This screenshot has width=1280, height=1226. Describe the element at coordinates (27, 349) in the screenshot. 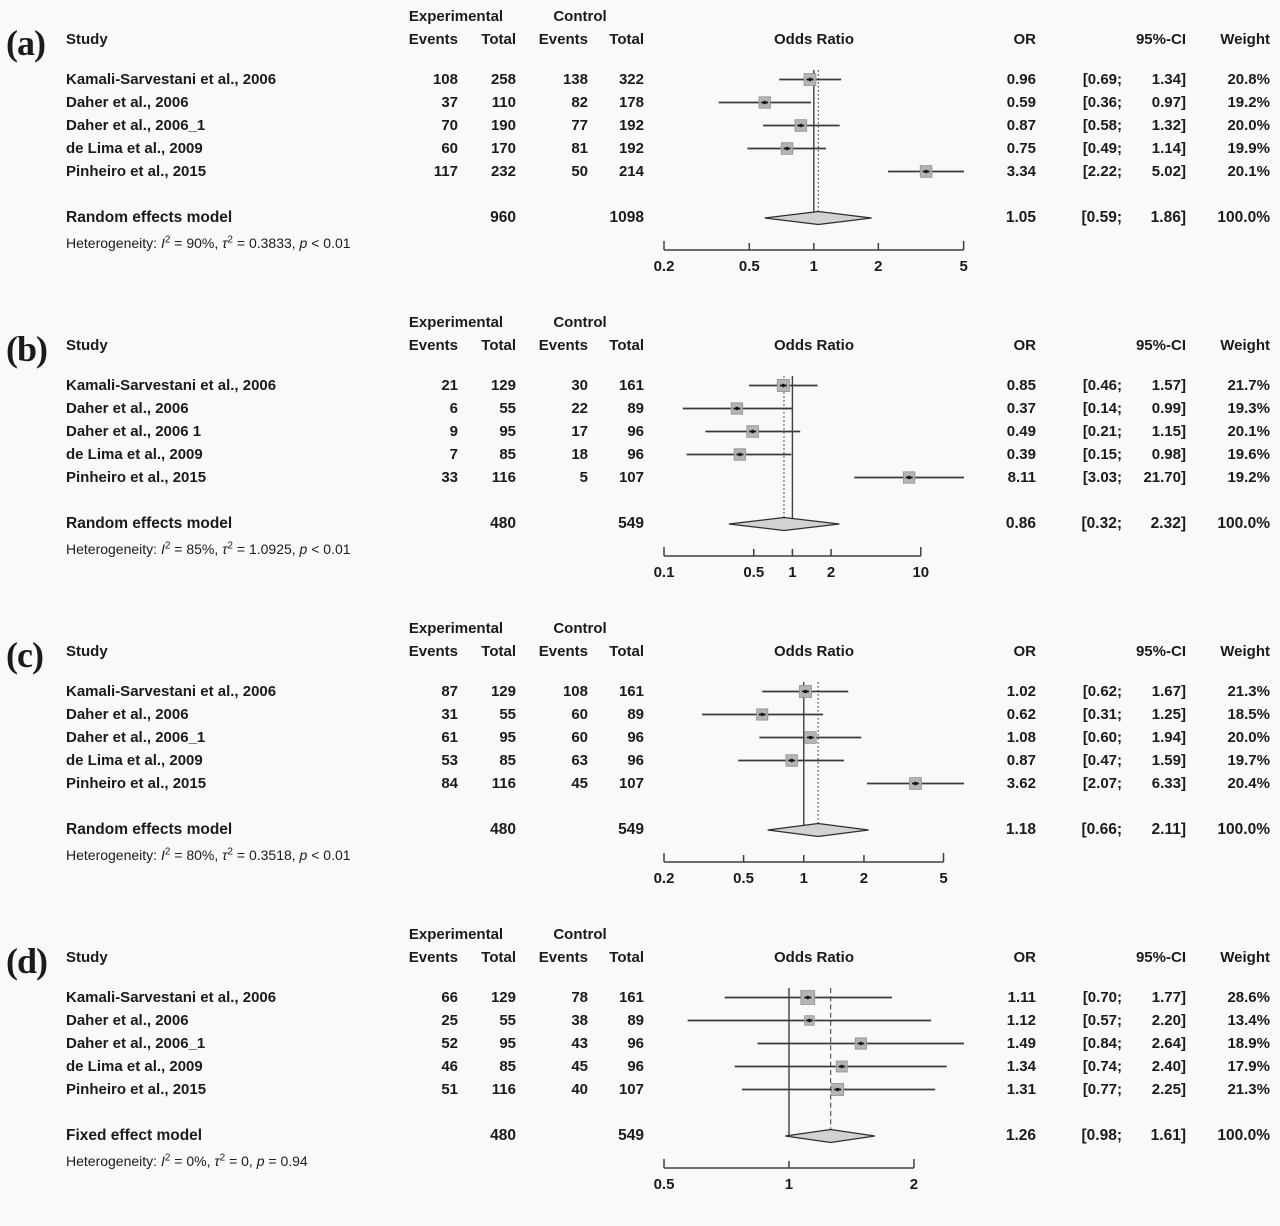

I see `panel-label: (b)` at that location.